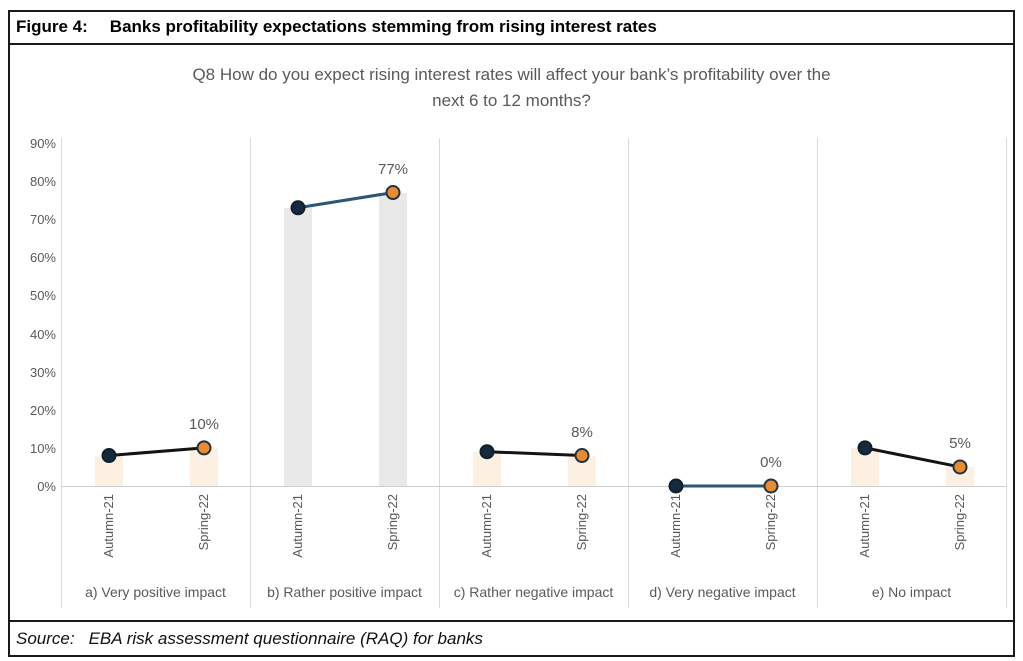  Describe the element at coordinates (393, 169) in the screenshot. I see `data-label: 77%` at that location.